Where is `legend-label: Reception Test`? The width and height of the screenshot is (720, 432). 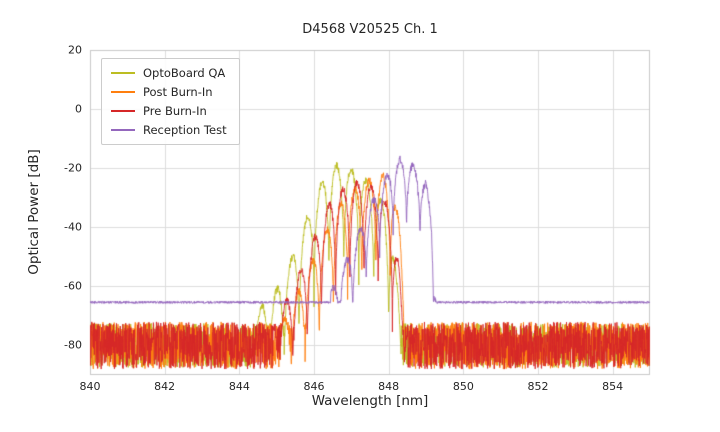 legend-label: Reception Test is located at coordinates (185, 130).